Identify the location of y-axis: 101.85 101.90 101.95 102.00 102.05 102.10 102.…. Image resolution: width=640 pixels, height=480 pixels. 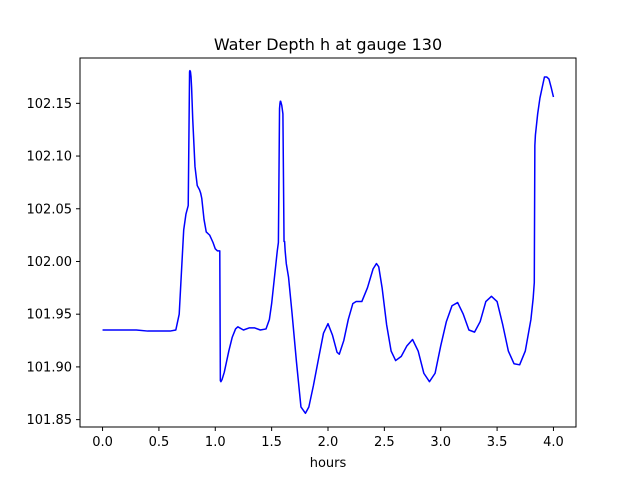
(53, 262).